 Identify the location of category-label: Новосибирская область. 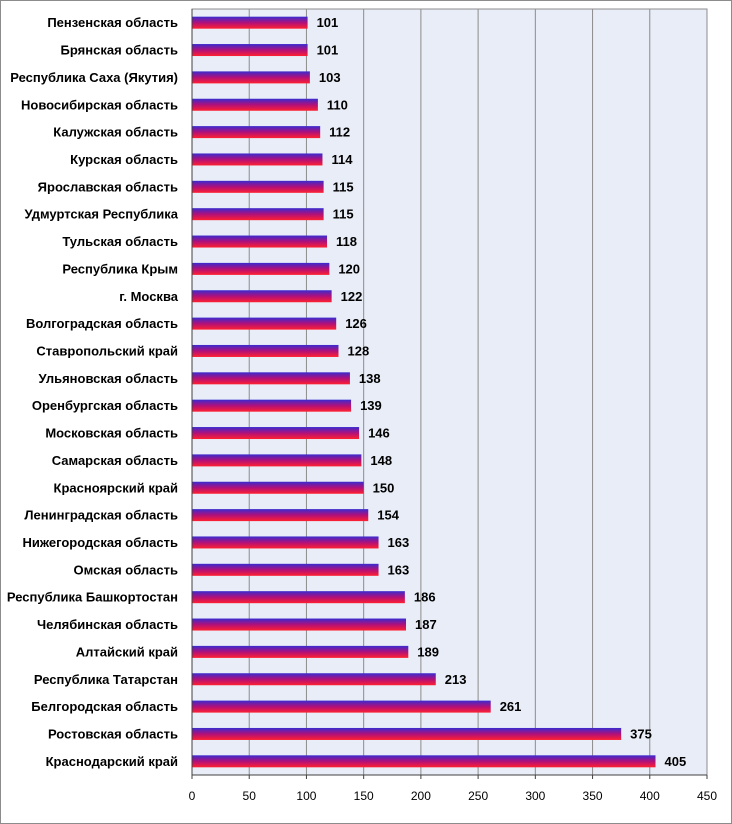
(99, 104).